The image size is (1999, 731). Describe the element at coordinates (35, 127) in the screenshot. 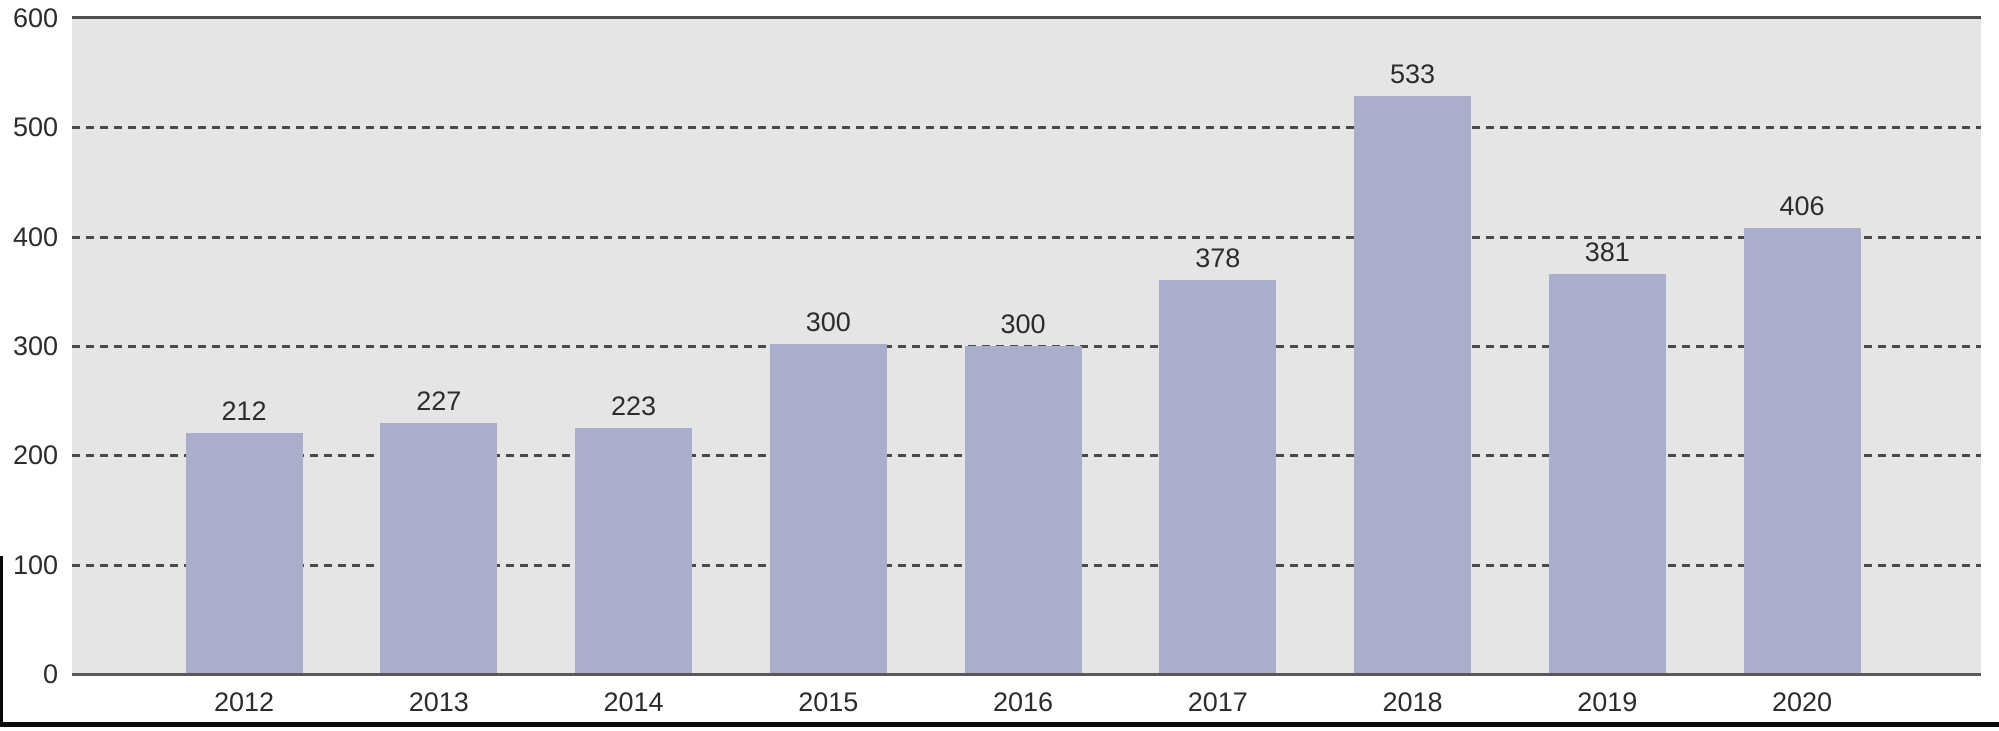

I see `y-axis-tick-label: 500` at that location.